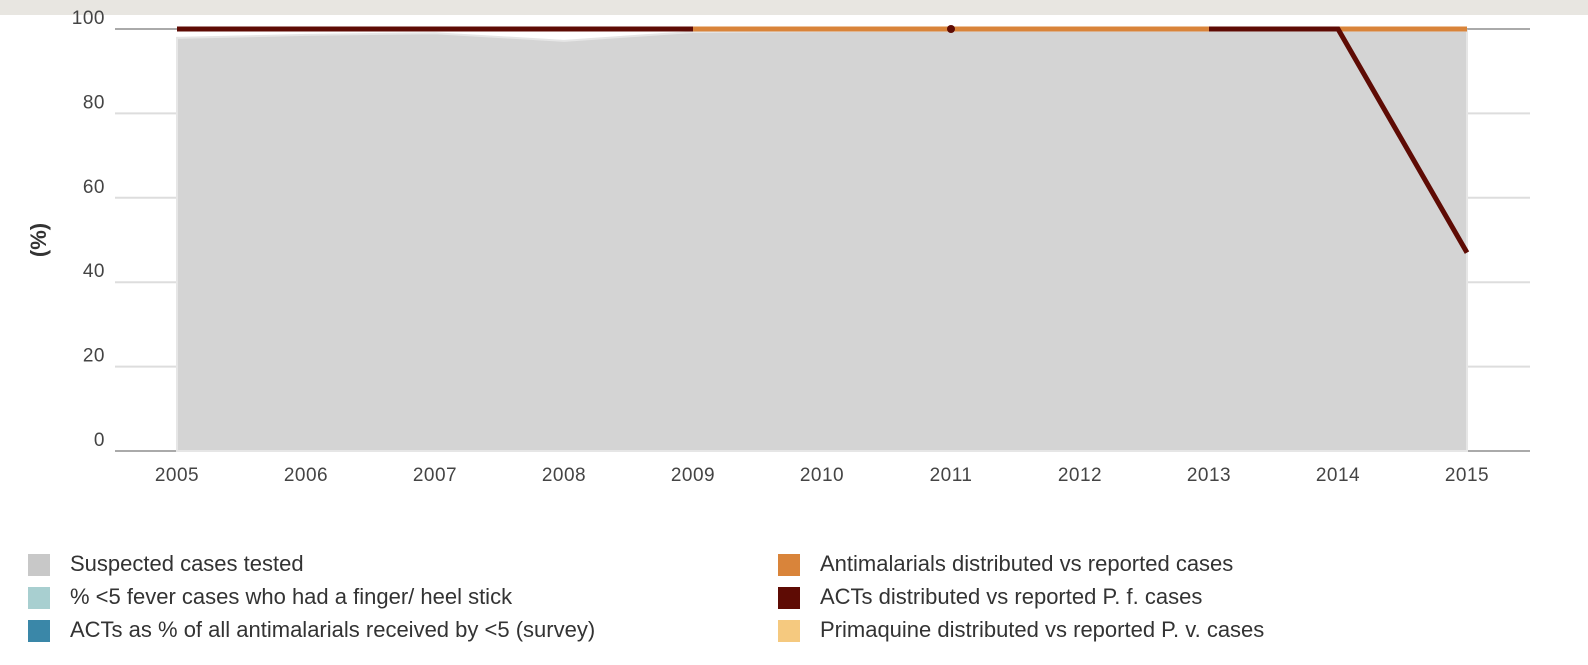 Image resolution: width=1588 pixels, height=665 pixels. I want to click on line, so click(1339, 140).